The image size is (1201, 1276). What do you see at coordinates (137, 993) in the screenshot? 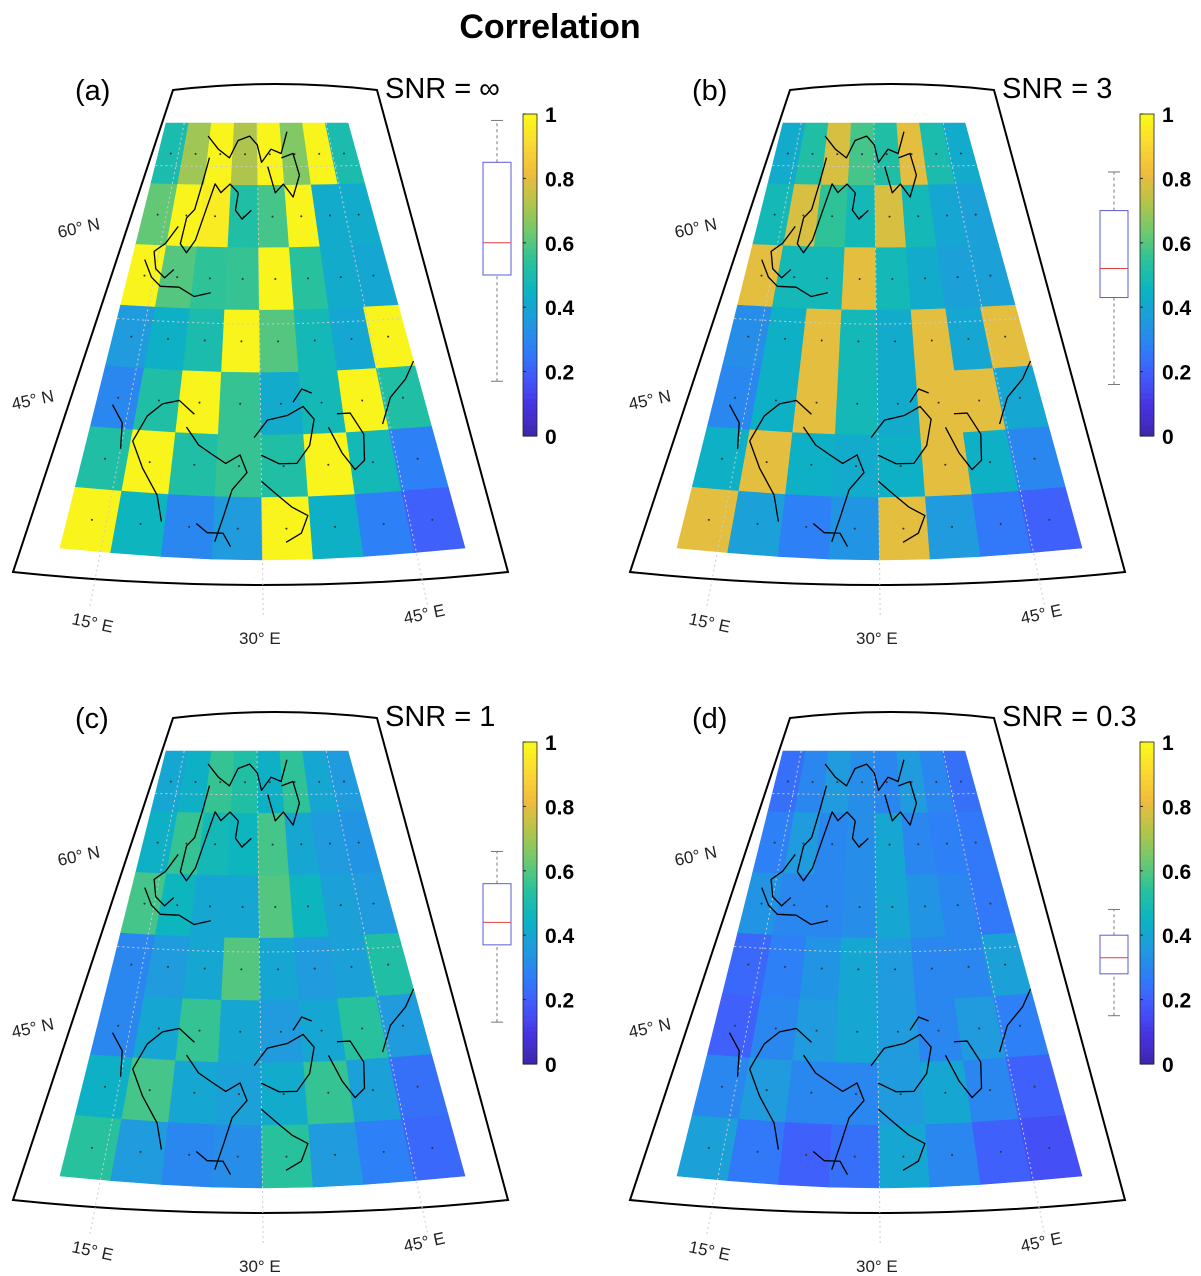
I see `longitude-gridline` at bounding box center [137, 993].